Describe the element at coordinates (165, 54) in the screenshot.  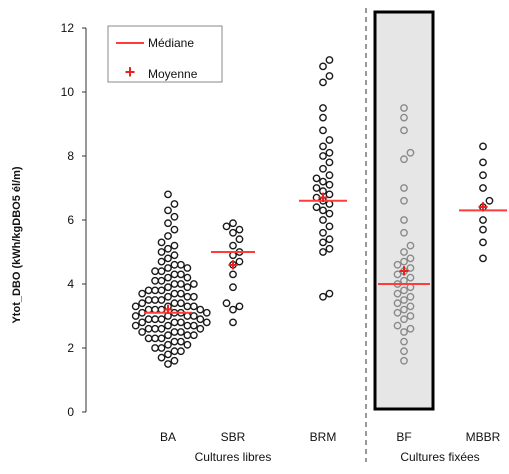
I see `legend: Médiane + Moyenne` at that location.